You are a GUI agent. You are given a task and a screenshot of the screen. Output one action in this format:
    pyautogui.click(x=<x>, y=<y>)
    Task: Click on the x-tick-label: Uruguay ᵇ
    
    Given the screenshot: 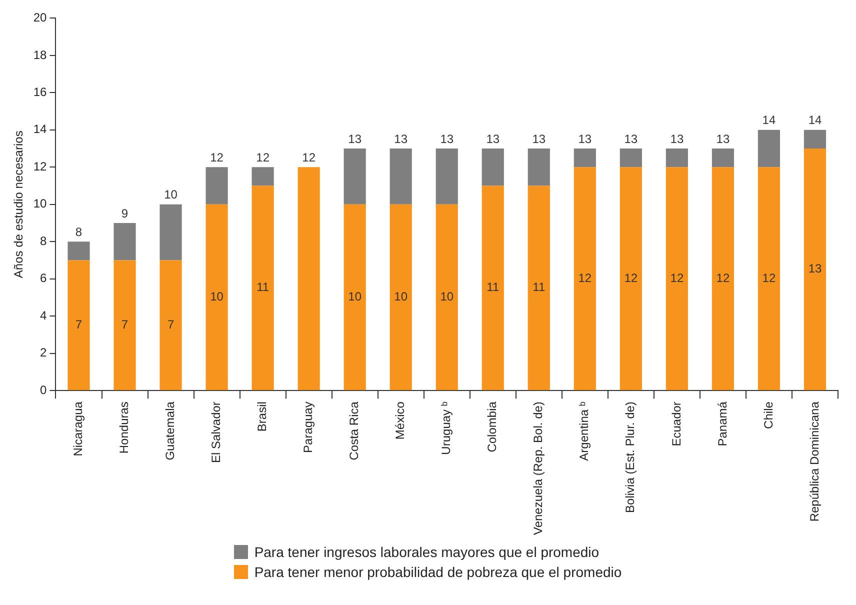 What is the action you would take?
    pyautogui.click(x=446, y=428)
    